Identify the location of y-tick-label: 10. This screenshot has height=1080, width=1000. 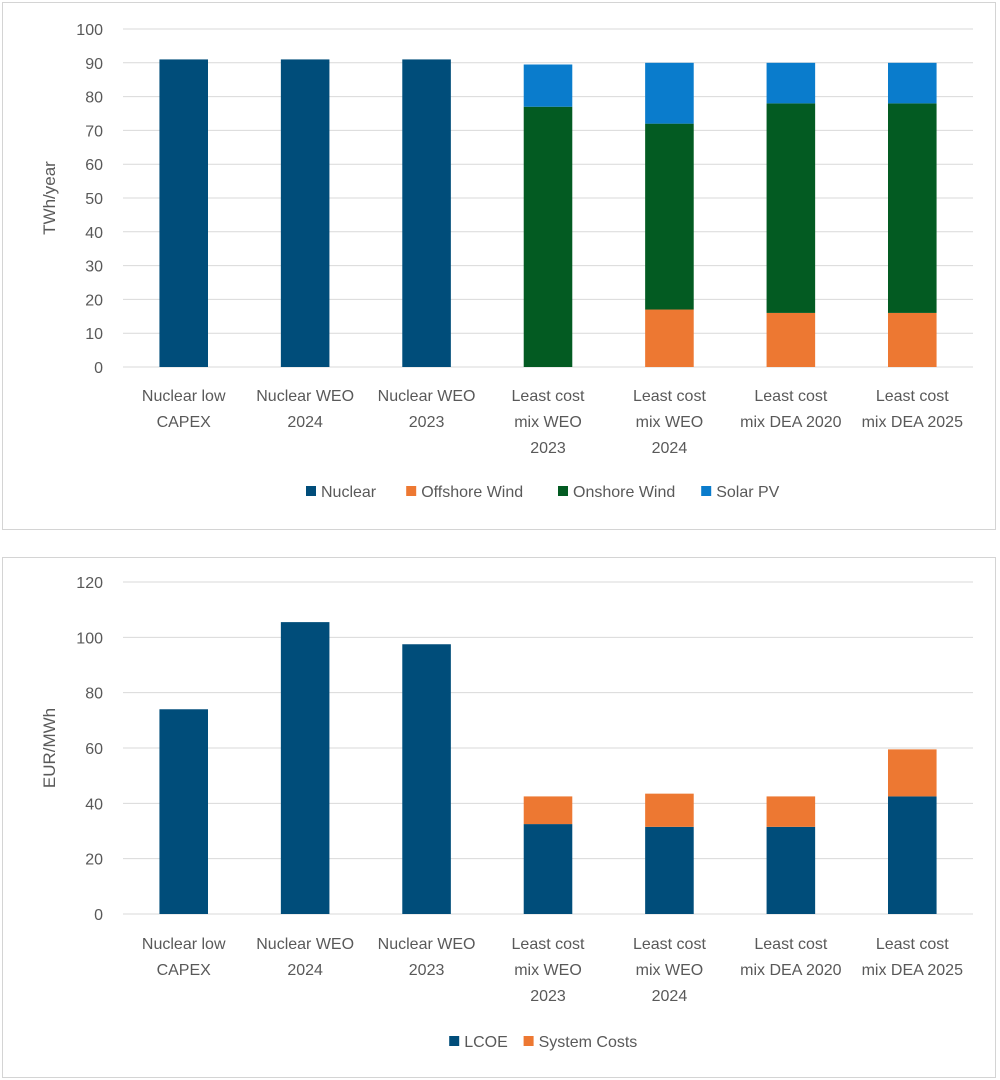
(94, 334).